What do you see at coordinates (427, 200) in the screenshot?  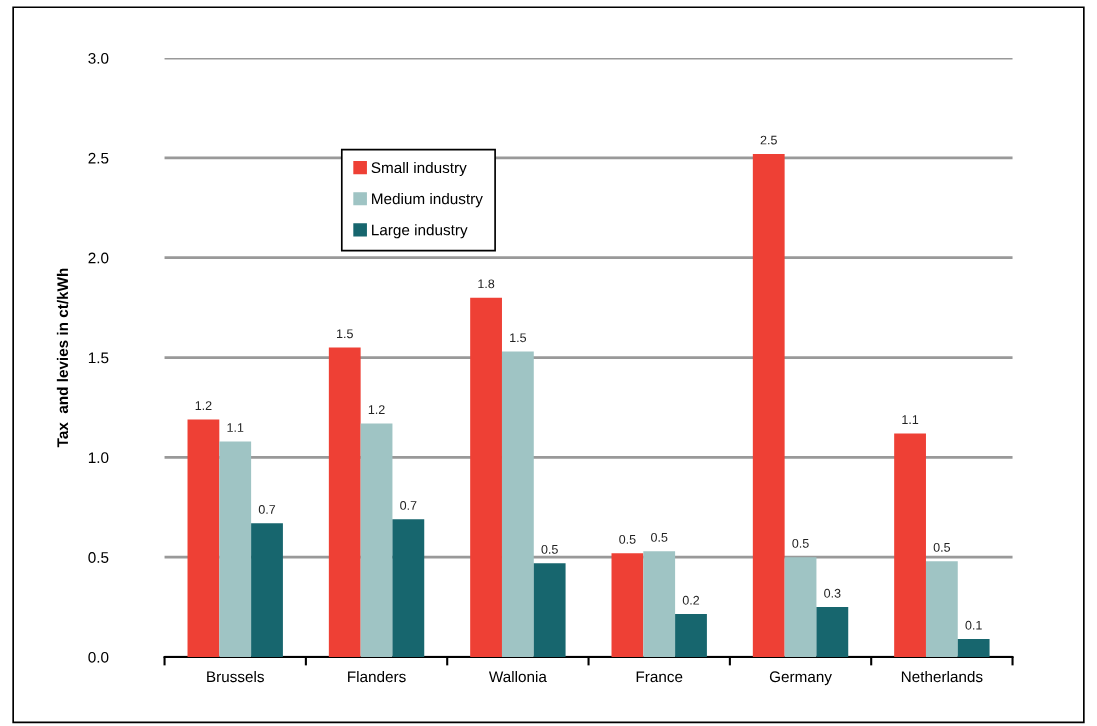 I see `legend-label: Medium industry` at bounding box center [427, 200].